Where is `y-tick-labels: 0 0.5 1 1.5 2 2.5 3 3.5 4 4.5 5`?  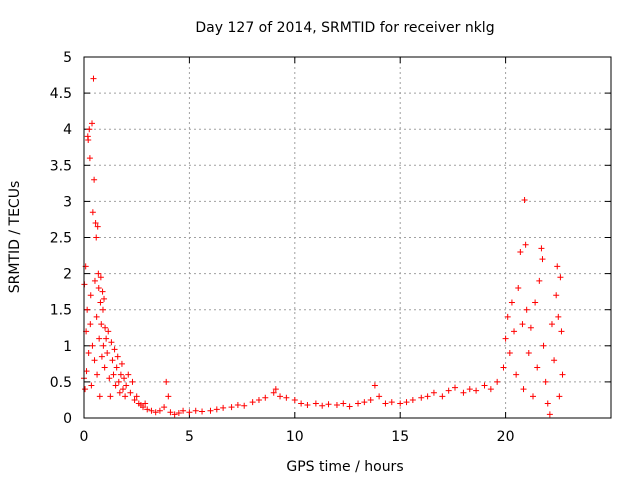
y-tick-labels: 0 0.5 1 1.5 2 2.5 3 3.5 4 4.5 5 is located at coordinates (61, 238).